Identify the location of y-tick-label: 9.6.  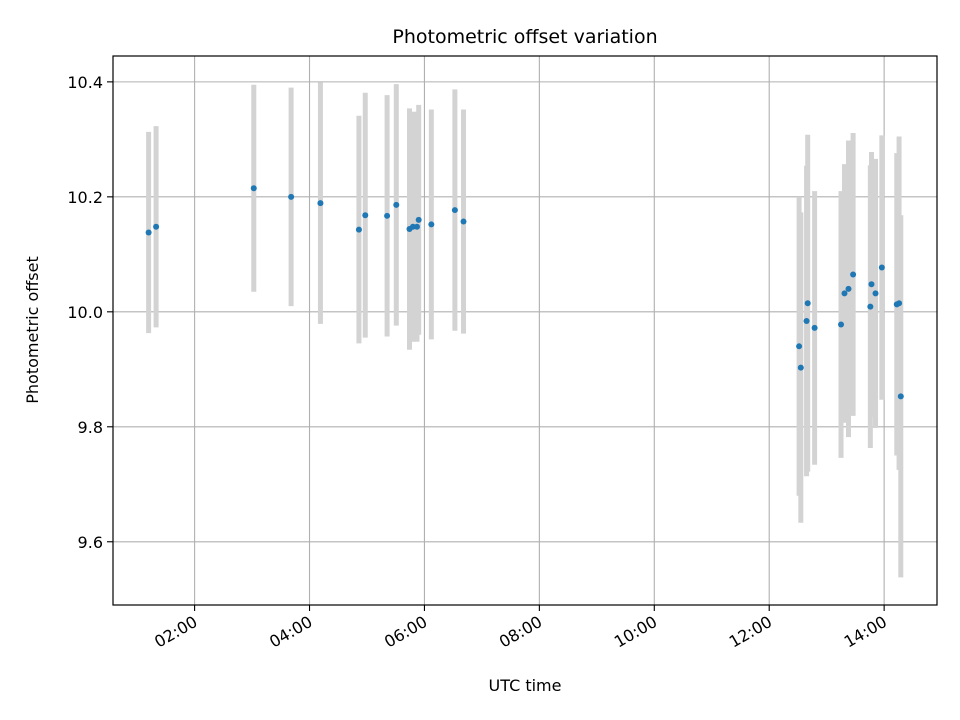
(90, 542).